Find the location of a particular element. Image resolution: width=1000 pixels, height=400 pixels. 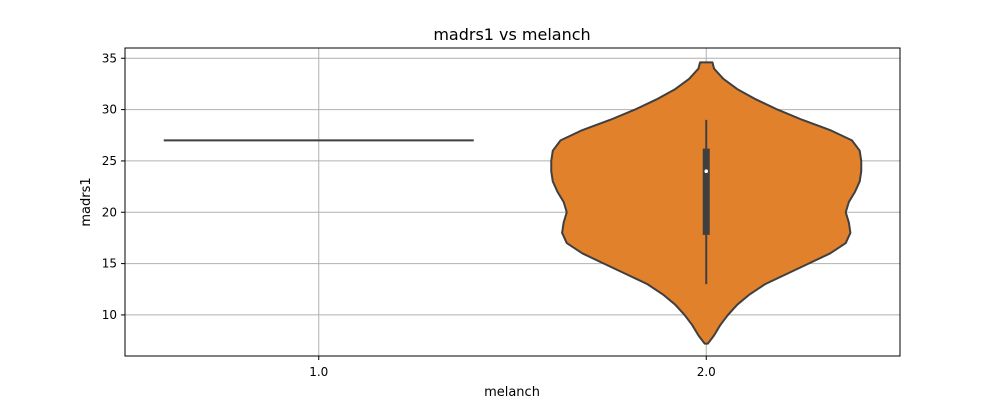

y-axis-label: madrs1 is located at coordinates (86, 201).